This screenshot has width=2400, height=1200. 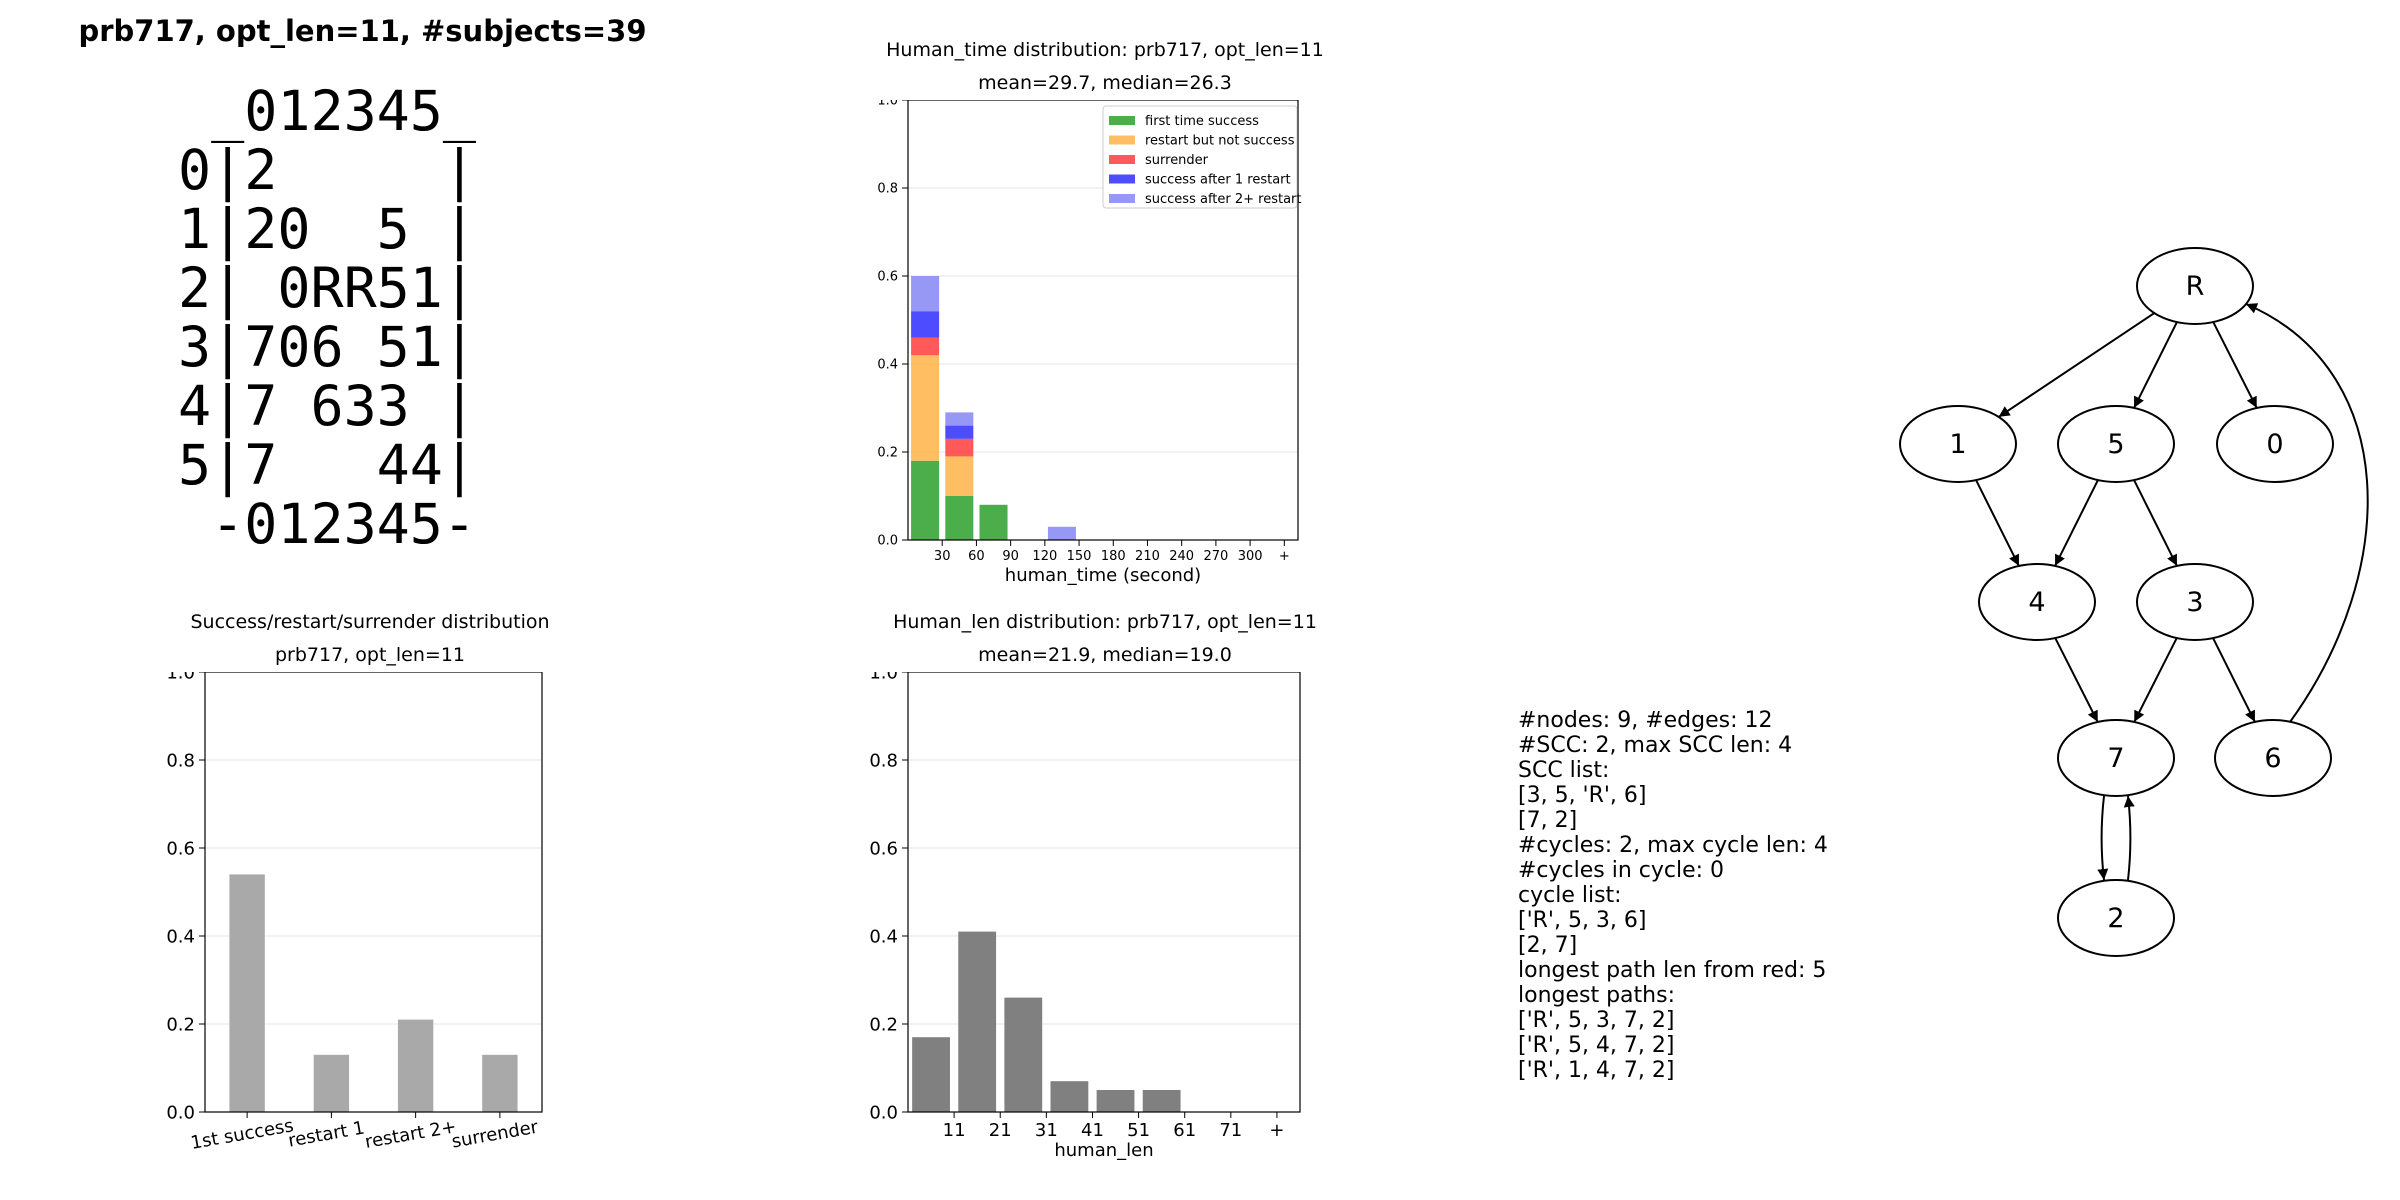 What do you see at coordinates (976, 556) in the screenshot?
I see `x-tick-label: 60` at bounding box center [976, 556].